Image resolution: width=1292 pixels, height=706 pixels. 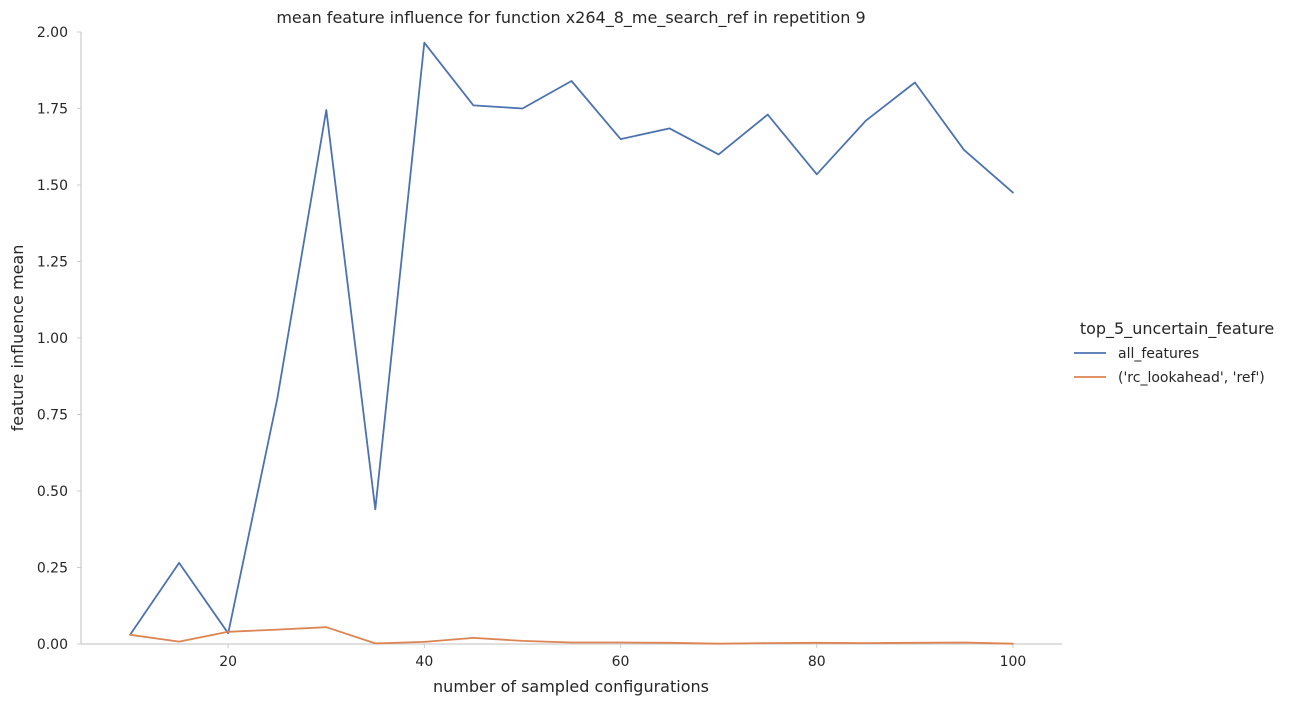 What do you see at coordinates (52, 263) in the screenshot?
I see `y-tick-label: 1.25` at bounding box center [52, 263].